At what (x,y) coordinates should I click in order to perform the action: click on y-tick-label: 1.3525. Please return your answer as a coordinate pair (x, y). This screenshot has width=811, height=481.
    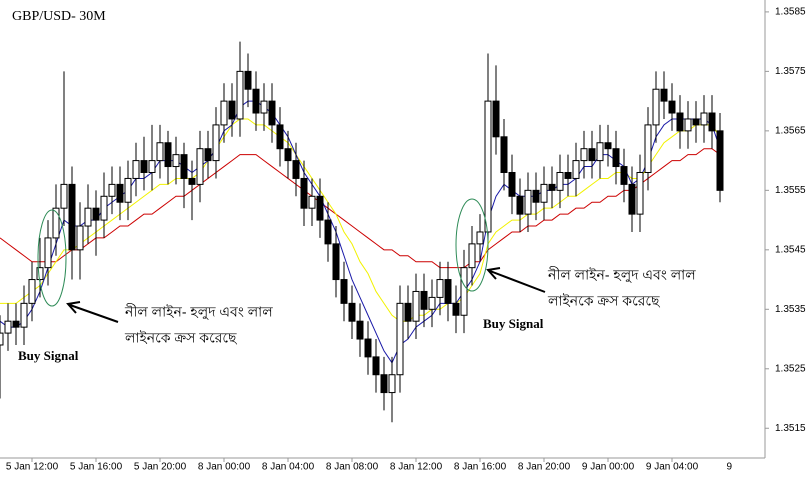
    Looking at the image, I should click on (790, 368).